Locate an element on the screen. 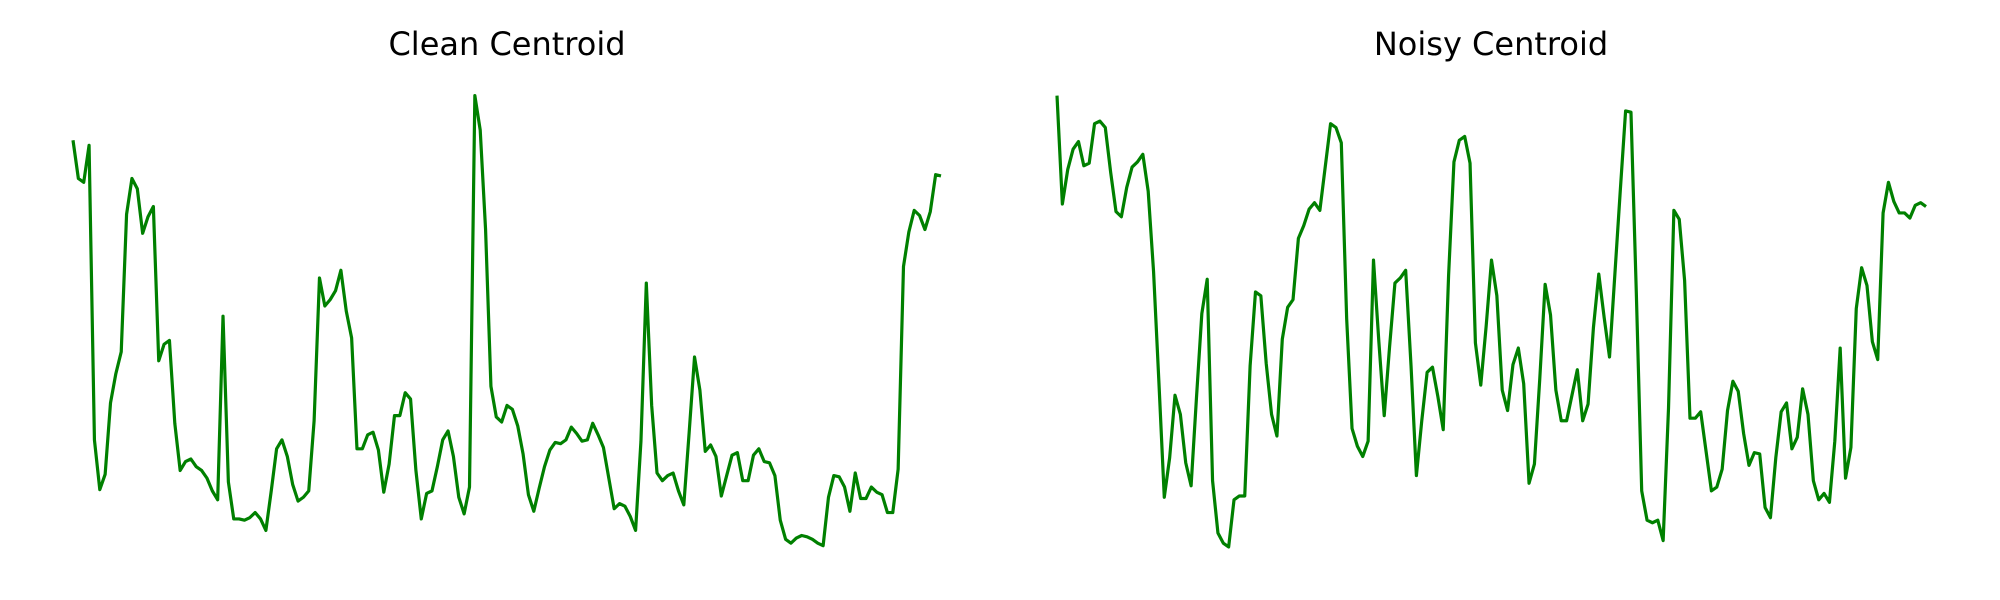 This screenshot has width=2000, height=600. chart-title: Noisy Centroid is located at coordinates (1491, 44).